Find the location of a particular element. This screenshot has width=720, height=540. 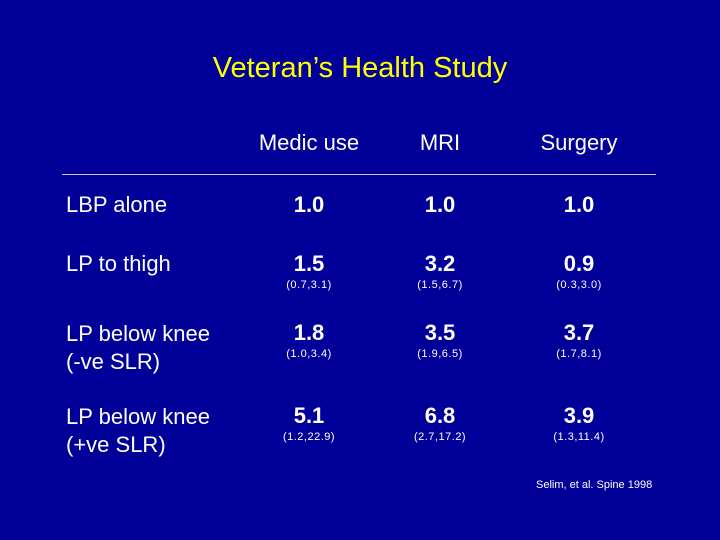

value-cell: 3.7 is located at coordinates (579, 332).